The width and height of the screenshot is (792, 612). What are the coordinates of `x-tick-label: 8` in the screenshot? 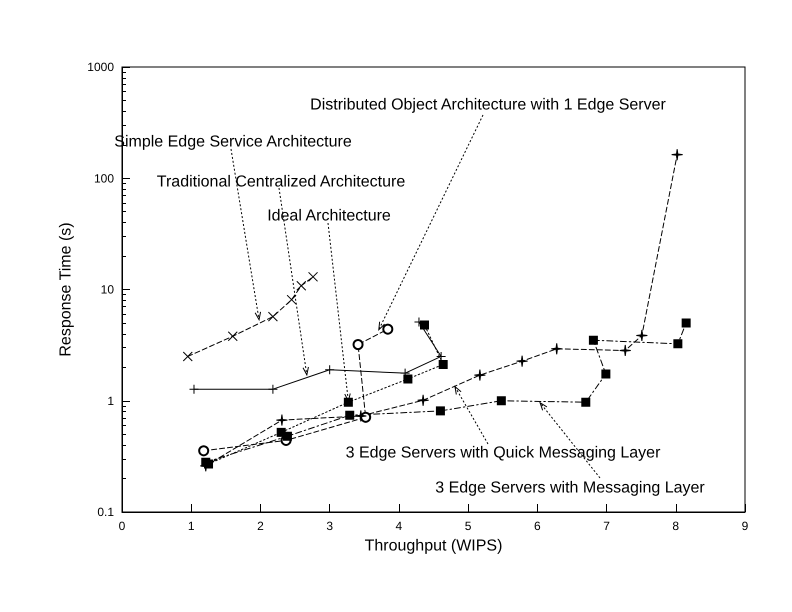 It's located at (676, 526).